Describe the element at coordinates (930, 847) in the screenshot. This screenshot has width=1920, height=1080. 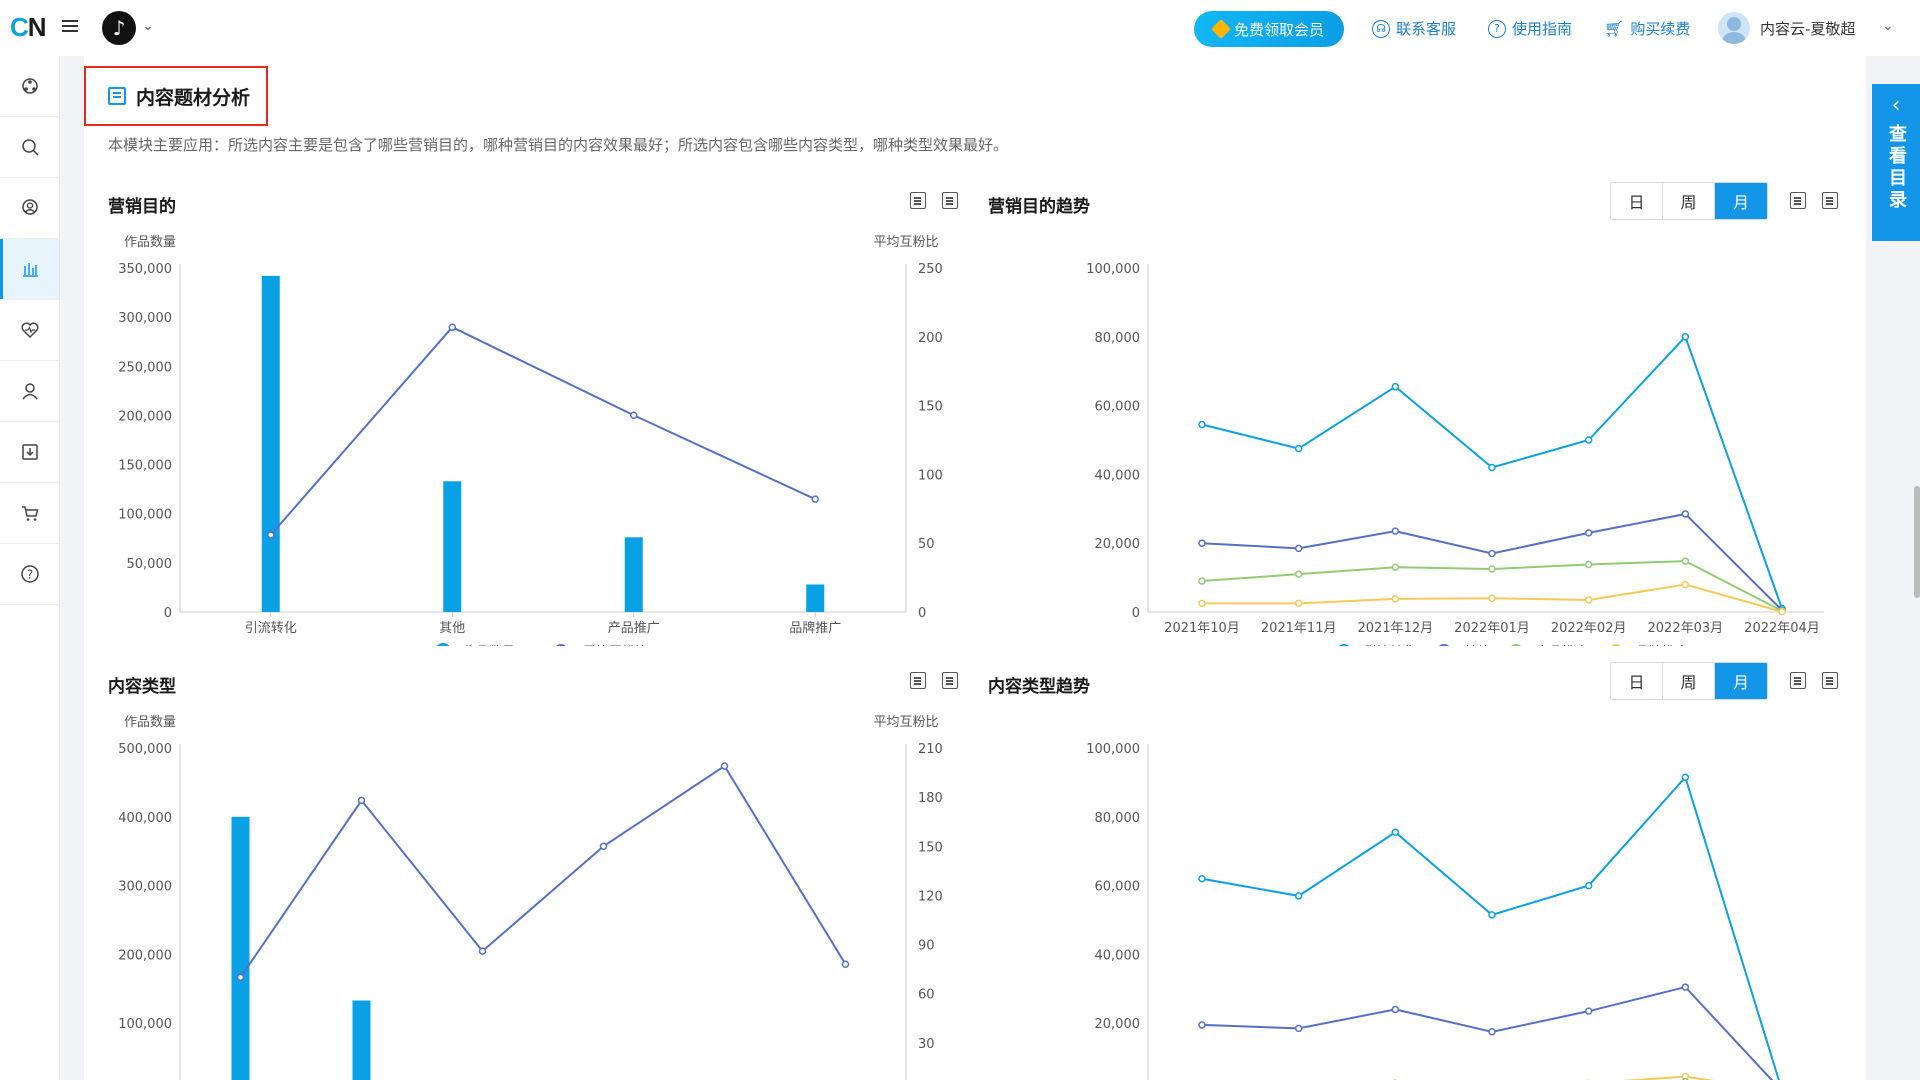
I see `y-tick-label-right: 150` at that location.